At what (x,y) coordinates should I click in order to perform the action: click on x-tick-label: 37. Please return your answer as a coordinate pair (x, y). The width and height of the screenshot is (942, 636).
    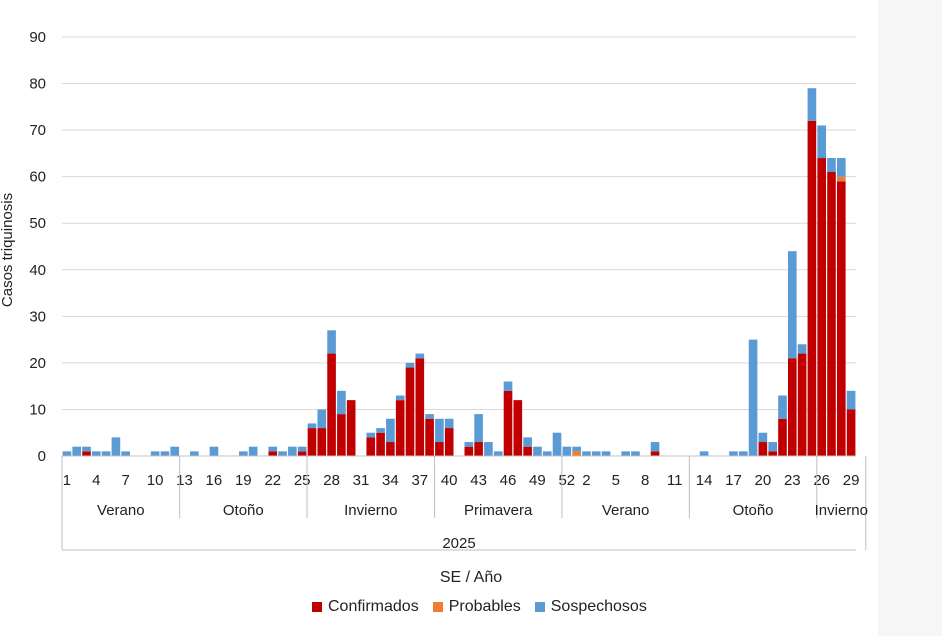
    Looking at the image, I should click on (419, 480).